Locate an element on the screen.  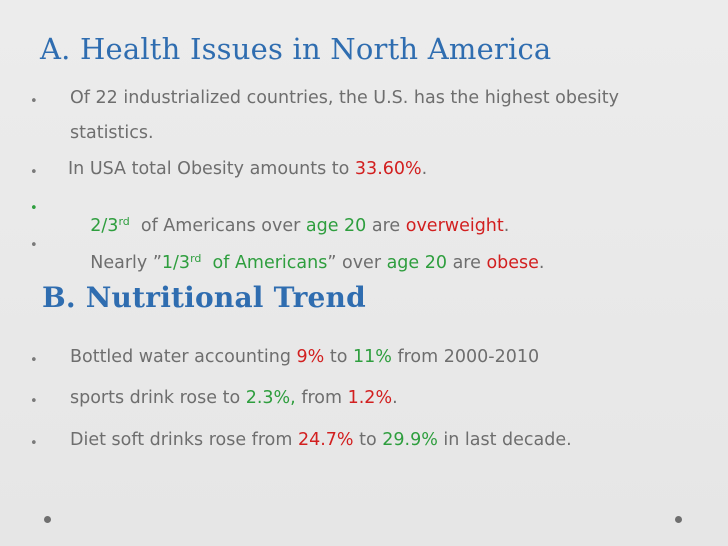
a1-line2: statistics. is located at coordinates (112, 133).